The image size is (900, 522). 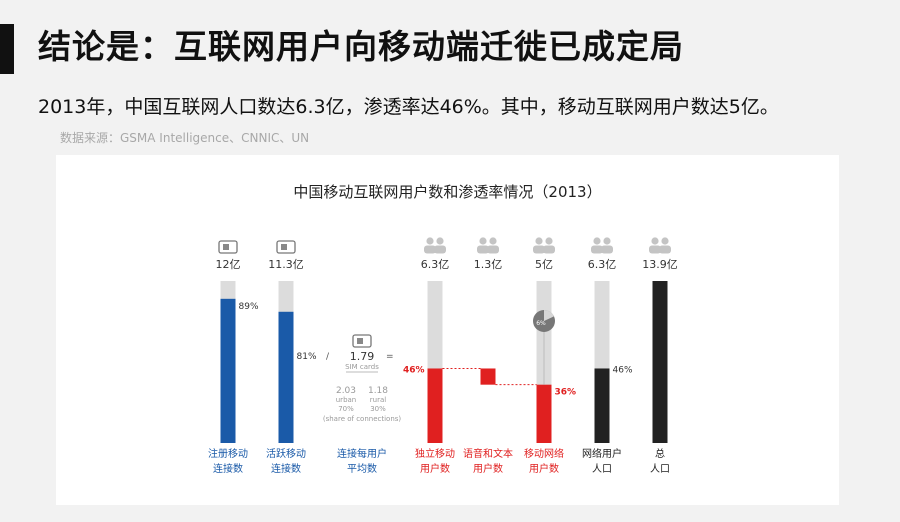 I want to click on category-label: 总, so click(x=660, y=453).